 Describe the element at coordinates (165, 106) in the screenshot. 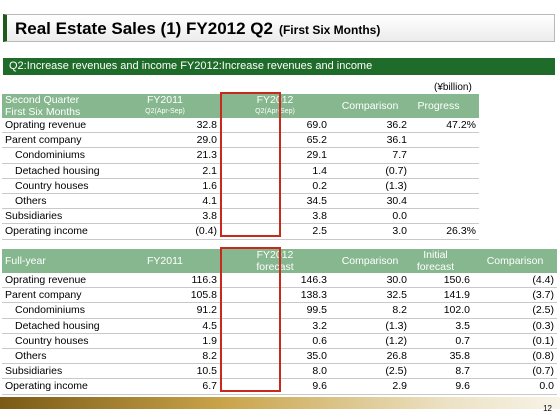

I see `q2-header-fy2011: FY2011 Q2(Apr-Sep)` at that location.